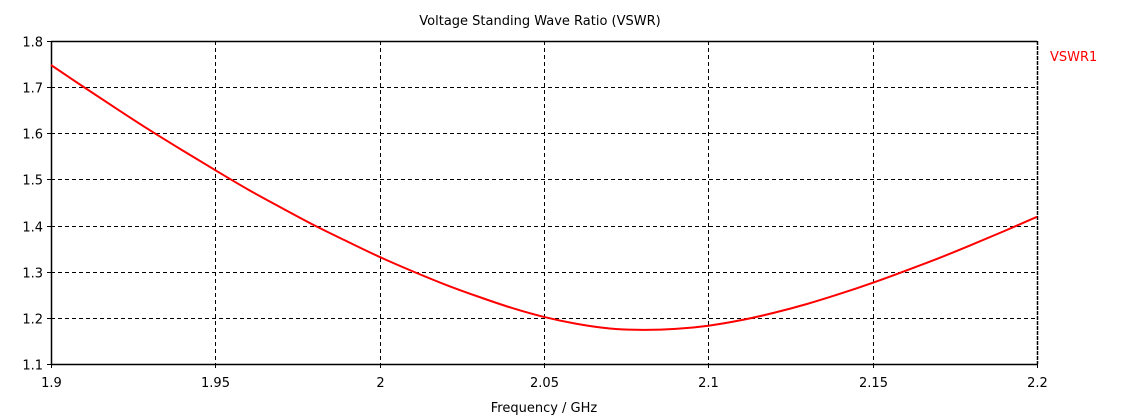 Image resolution: width=1130 pixels, height=418 pixels. What do you see at coordinates (32, 135) in the screenshot?
I see `y-tick-label: 1.6` at bounding box center [32, 135].